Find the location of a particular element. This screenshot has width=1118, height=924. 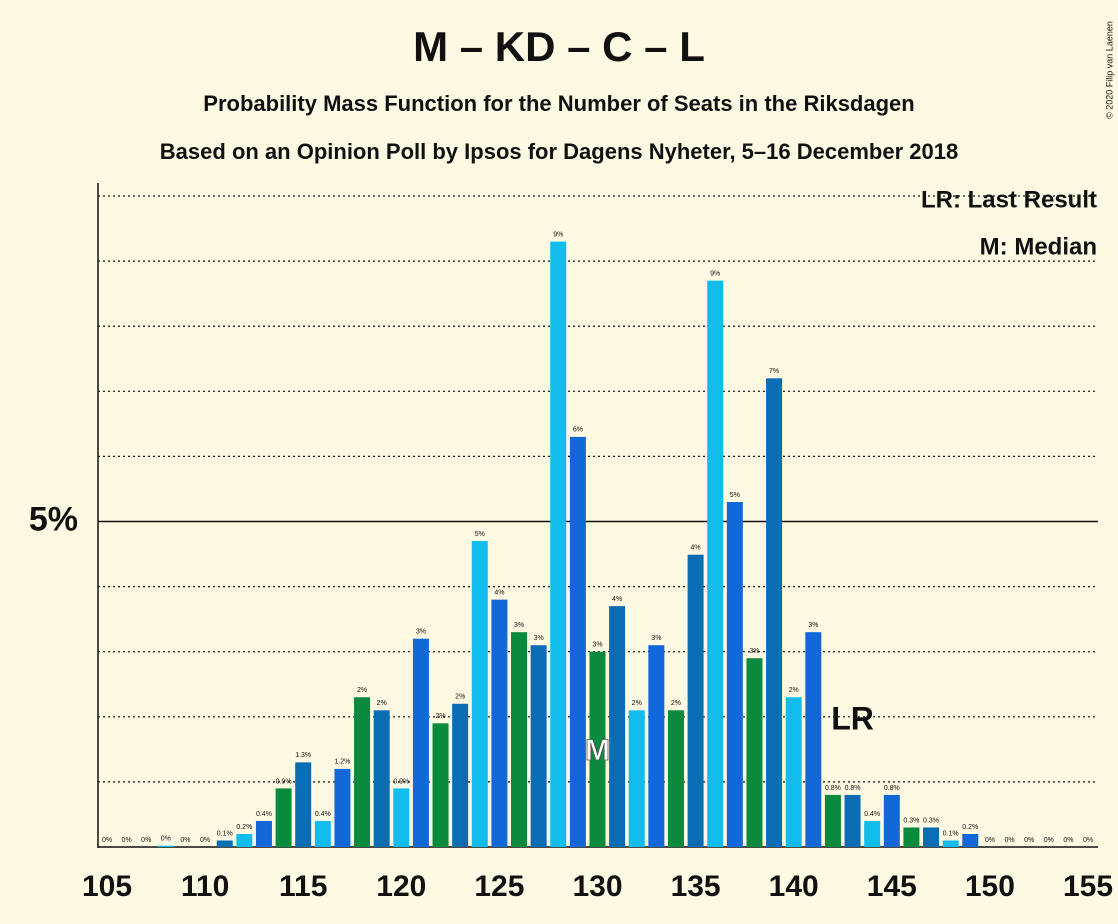

chart-title: M – KD – C – L is located at coordinates (559, 46).